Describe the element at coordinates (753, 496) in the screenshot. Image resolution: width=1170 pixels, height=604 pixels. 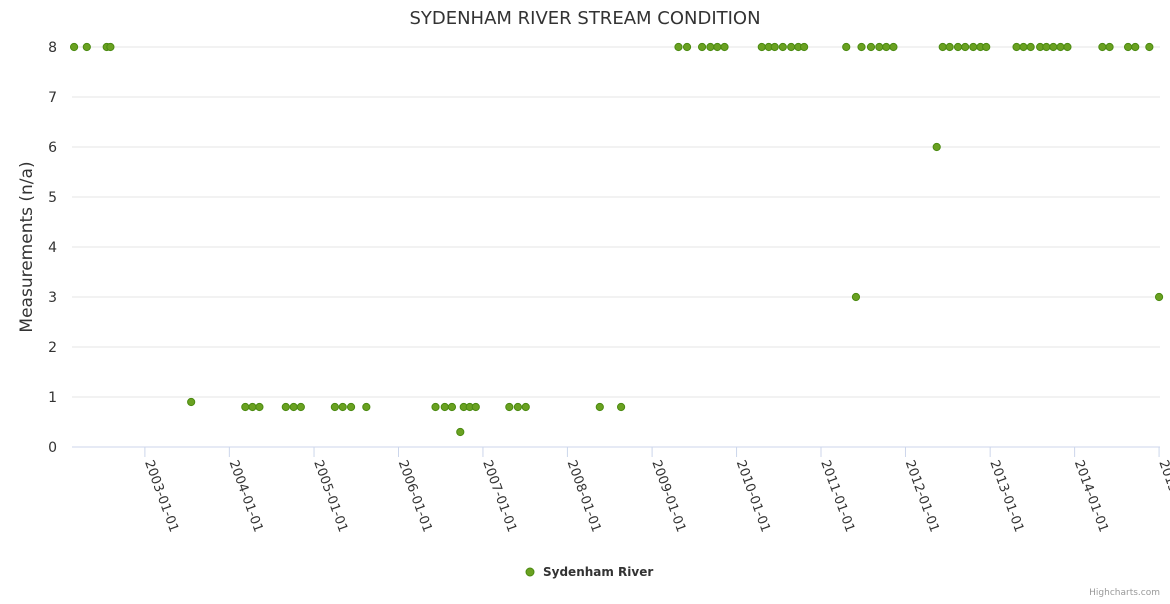
I see `x-tick-label: 2010-01-01` at that location.